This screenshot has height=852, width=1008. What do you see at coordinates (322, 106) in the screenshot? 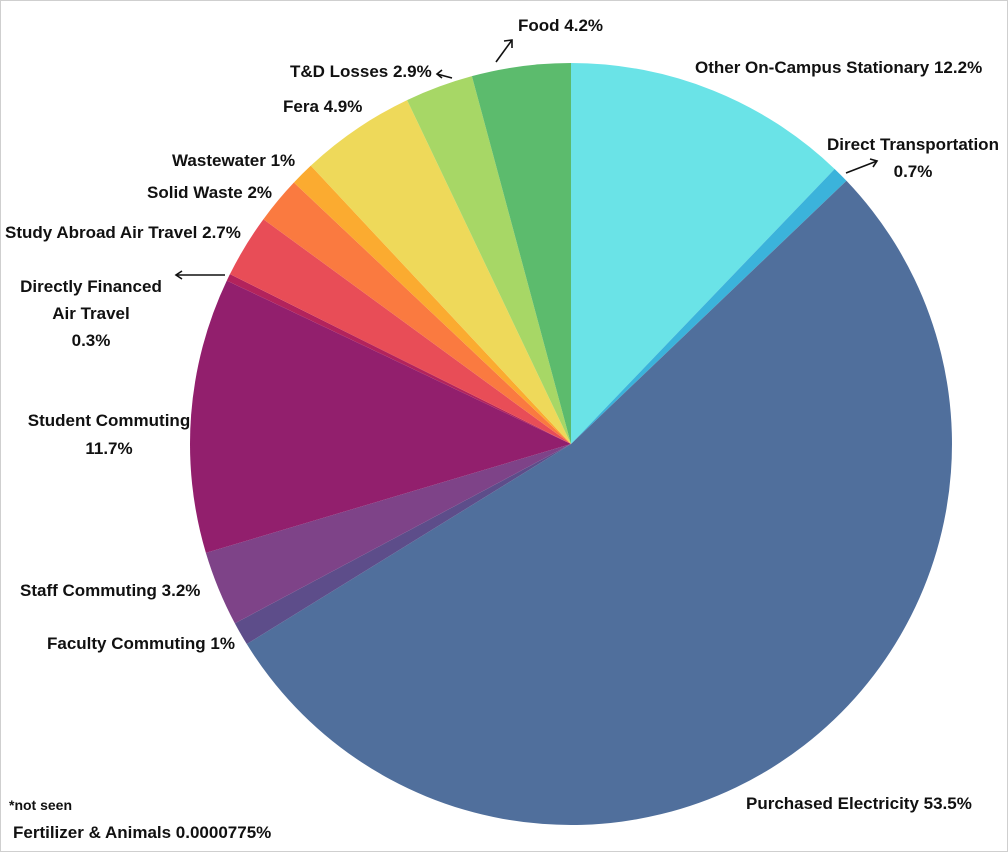
I see `label-fera: Fera 4.9%` at bounding box center [322, 106].